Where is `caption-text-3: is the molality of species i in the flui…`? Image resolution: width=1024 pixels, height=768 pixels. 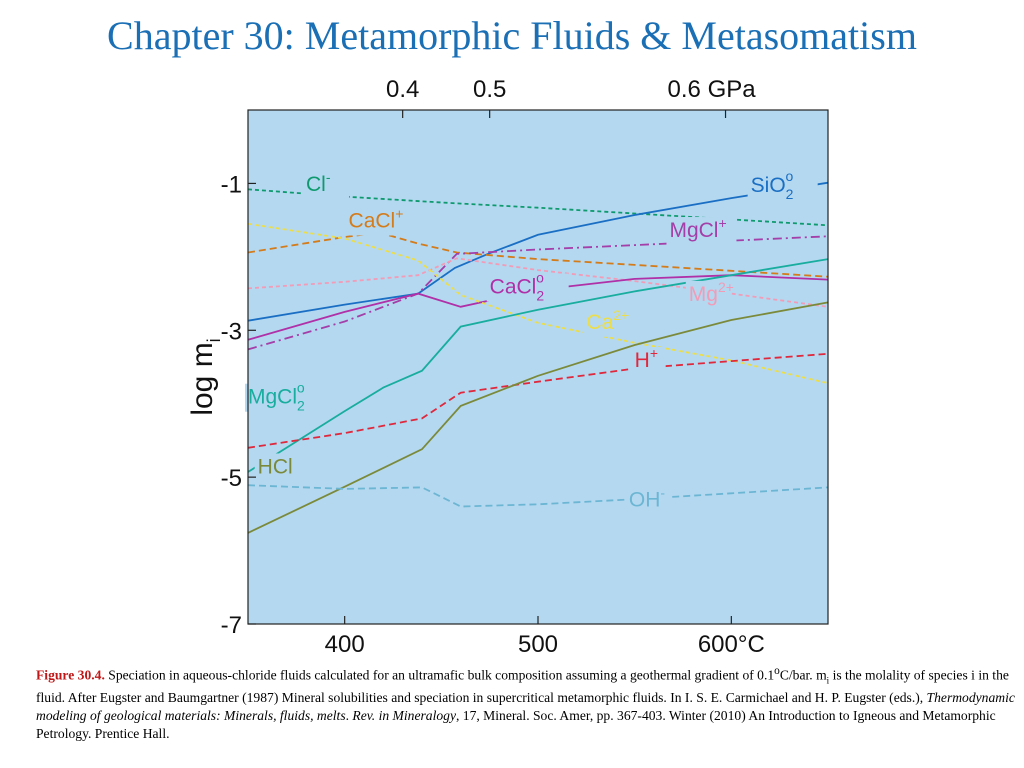
caption-text-3: is the molality of species i in the flui… is located at coordinates (522, 686).